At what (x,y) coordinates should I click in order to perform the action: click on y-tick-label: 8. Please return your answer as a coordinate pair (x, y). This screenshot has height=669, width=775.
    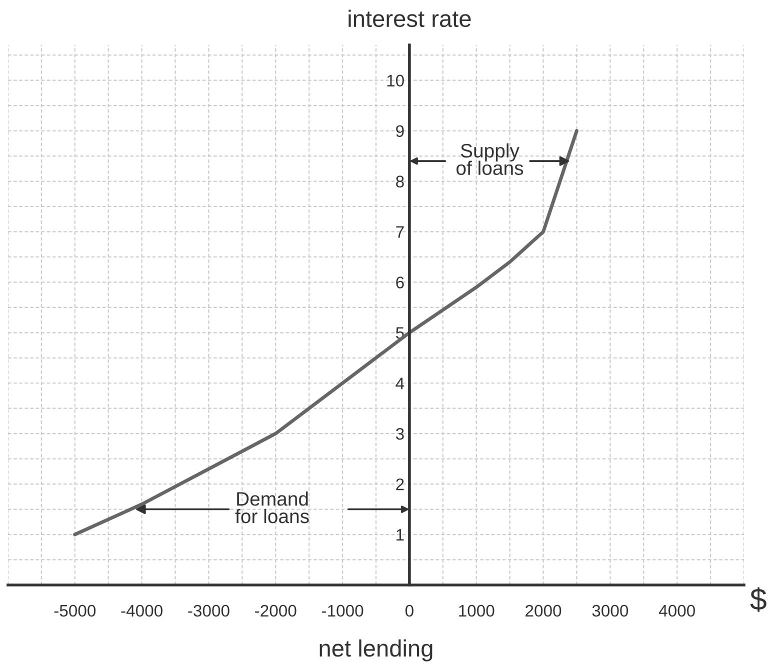
    Looking at the image, I should click on (400, 182).